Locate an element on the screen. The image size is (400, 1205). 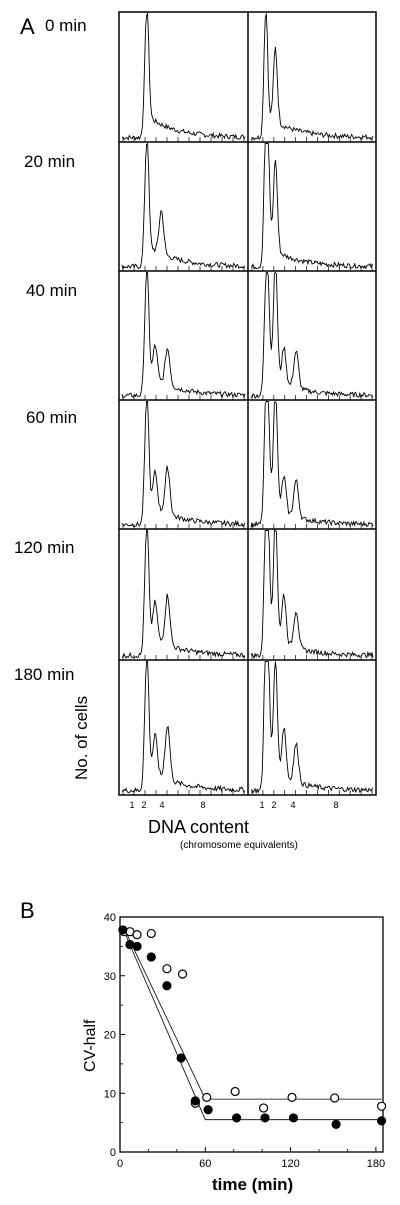
y-tick-label: 10 is located at coordinates (110, 1094).